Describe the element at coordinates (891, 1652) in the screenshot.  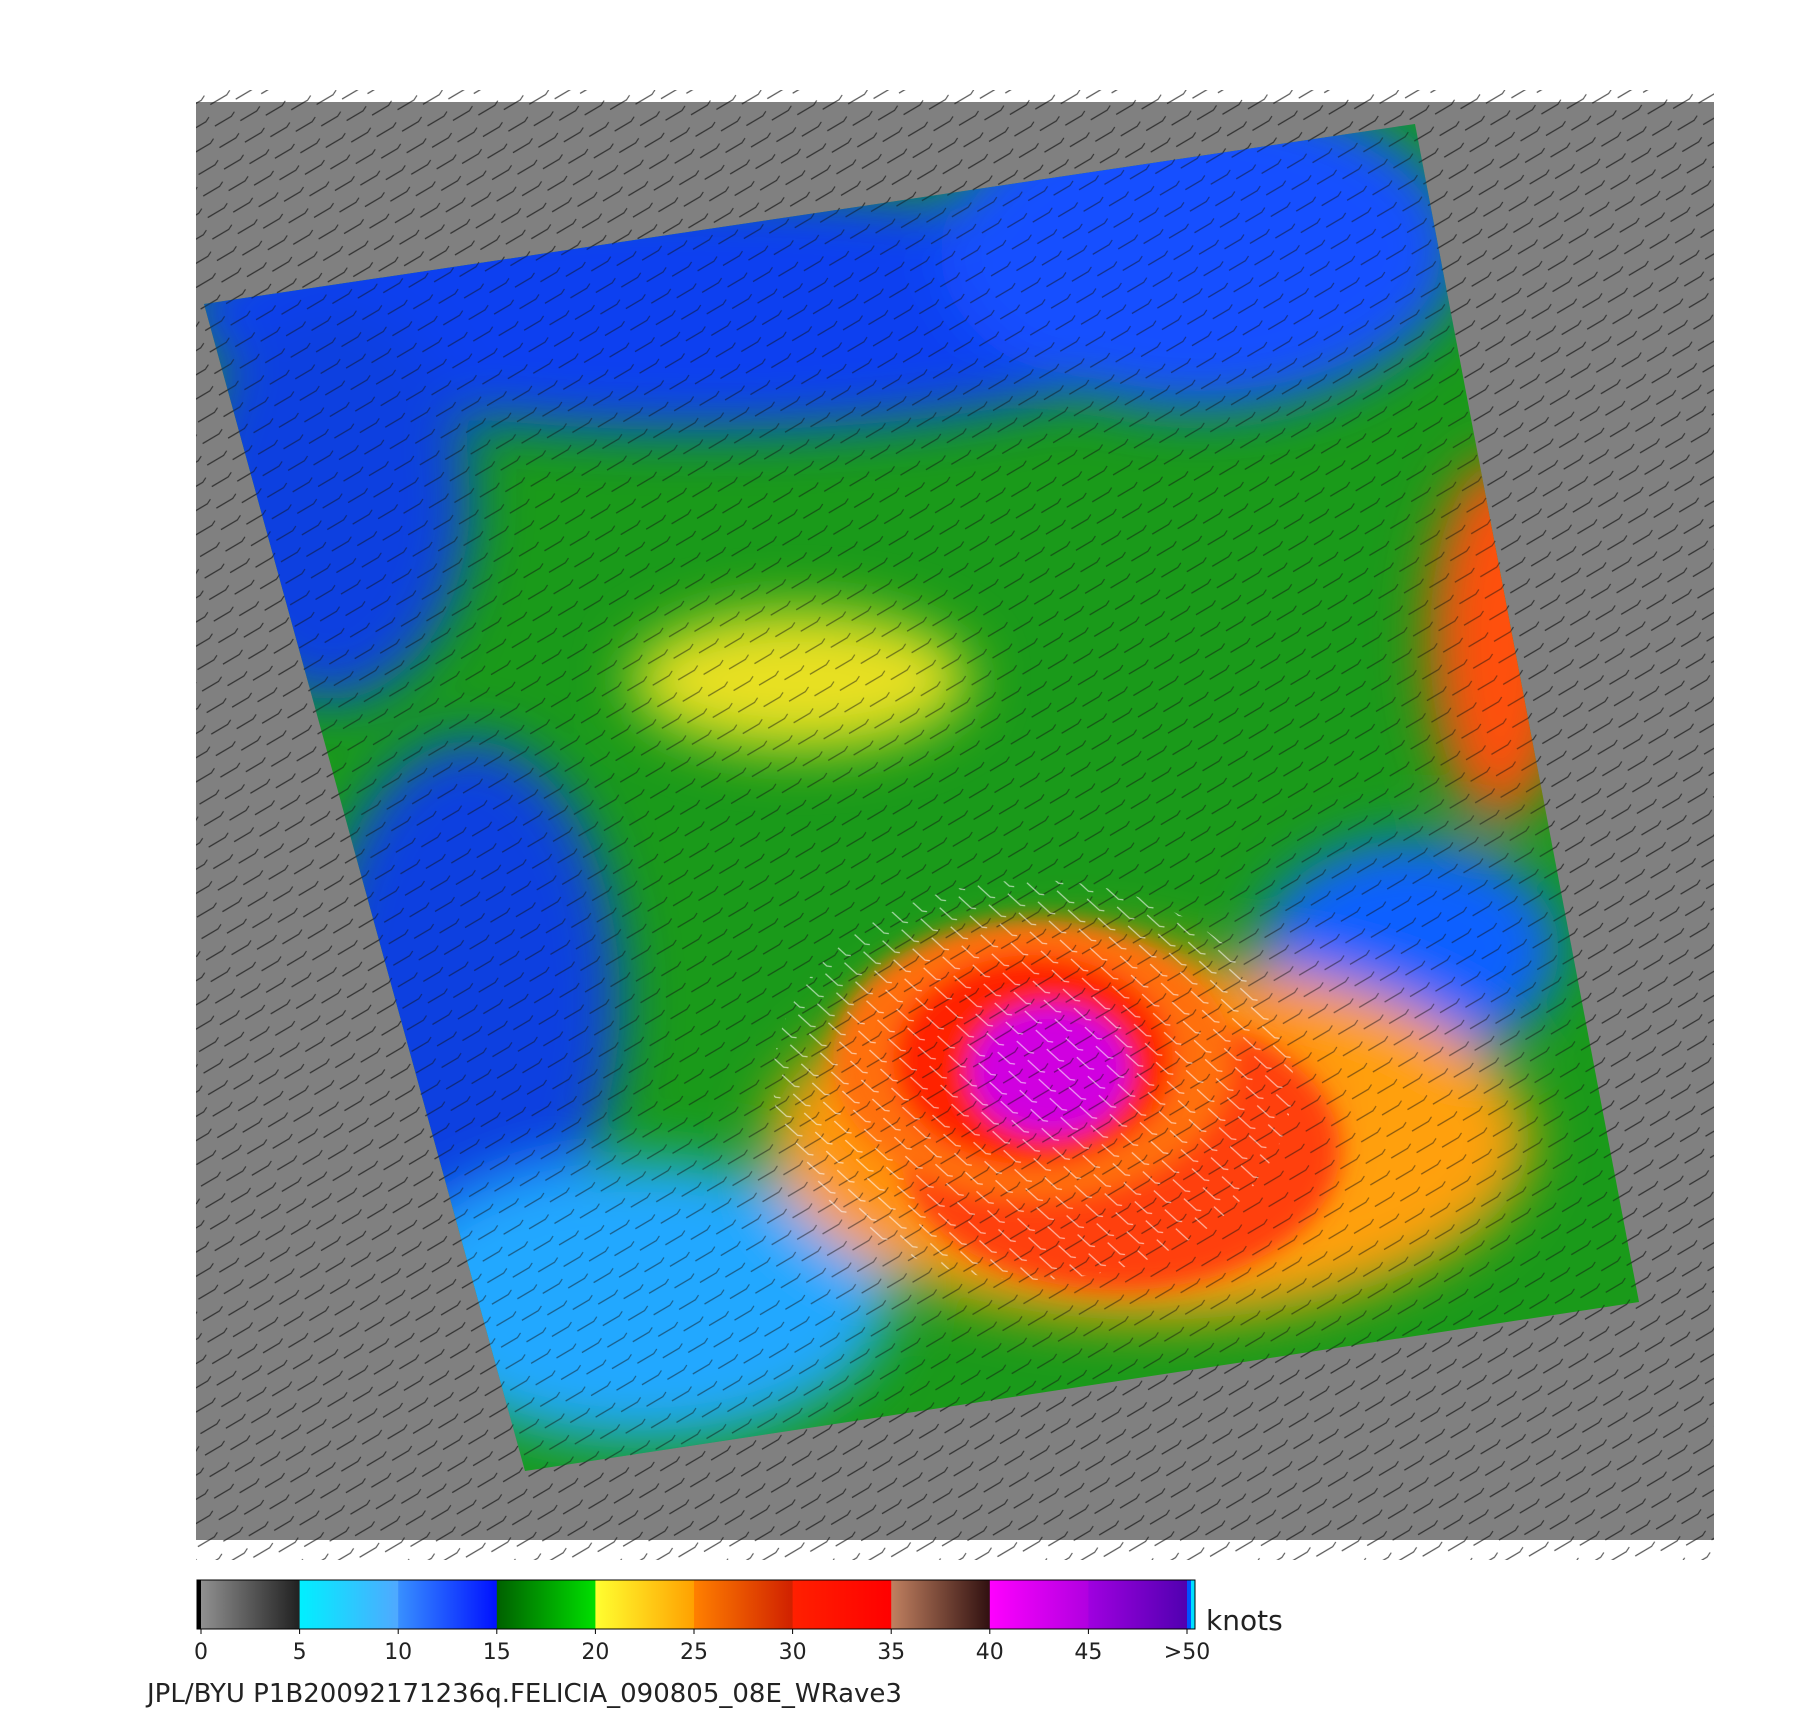
I see `colorbar-tick-label: 35` at that location.